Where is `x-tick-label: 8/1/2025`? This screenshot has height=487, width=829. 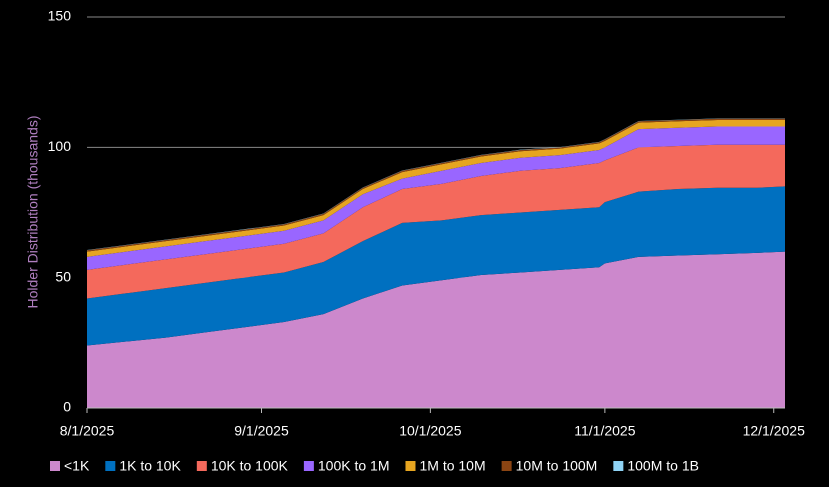 x-tick-label: 8/1/2025 is located at coordinates (87, 431).